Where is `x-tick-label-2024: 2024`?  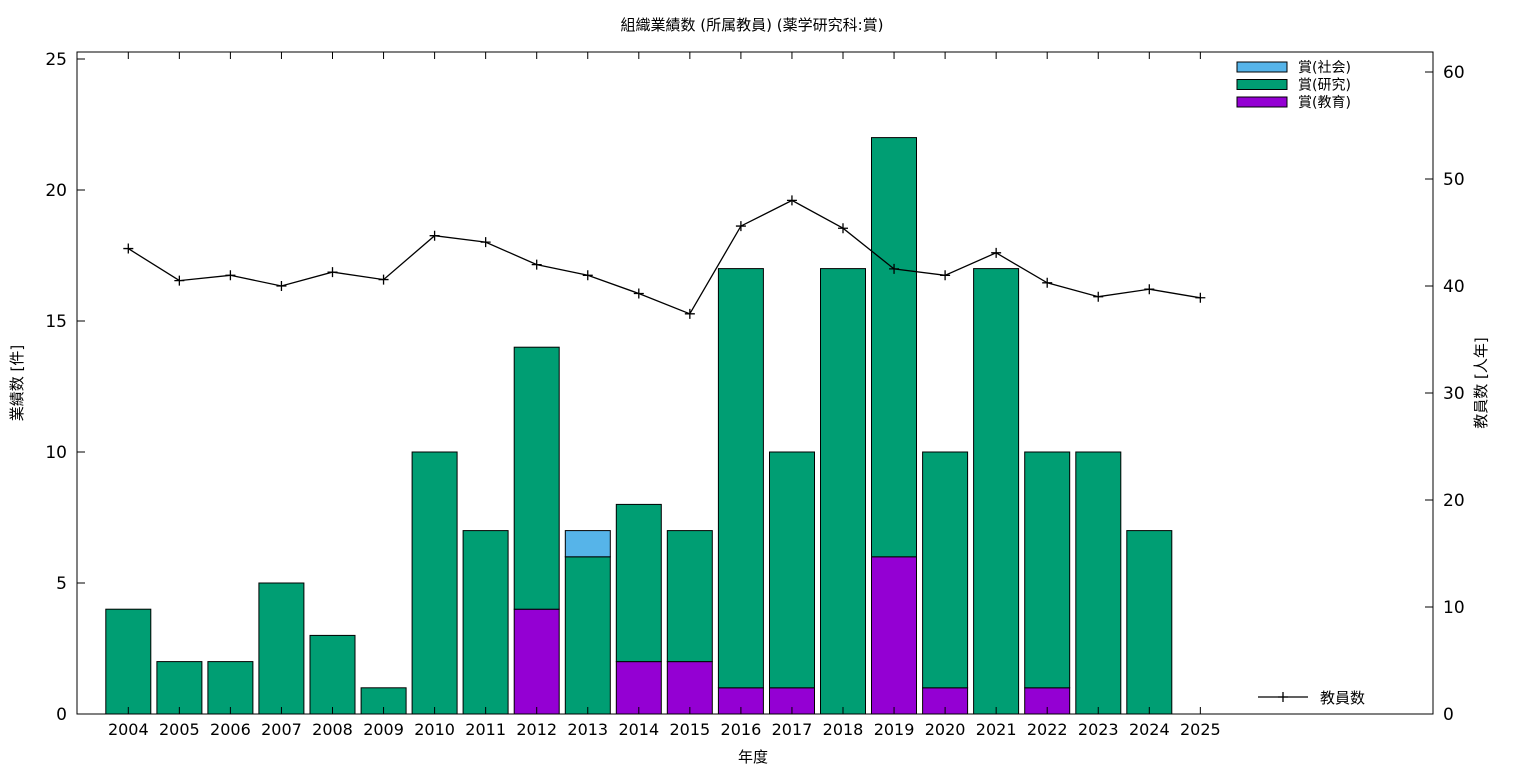
x-tick-label-2024: 2024 is located at coordinates (1149, 729).